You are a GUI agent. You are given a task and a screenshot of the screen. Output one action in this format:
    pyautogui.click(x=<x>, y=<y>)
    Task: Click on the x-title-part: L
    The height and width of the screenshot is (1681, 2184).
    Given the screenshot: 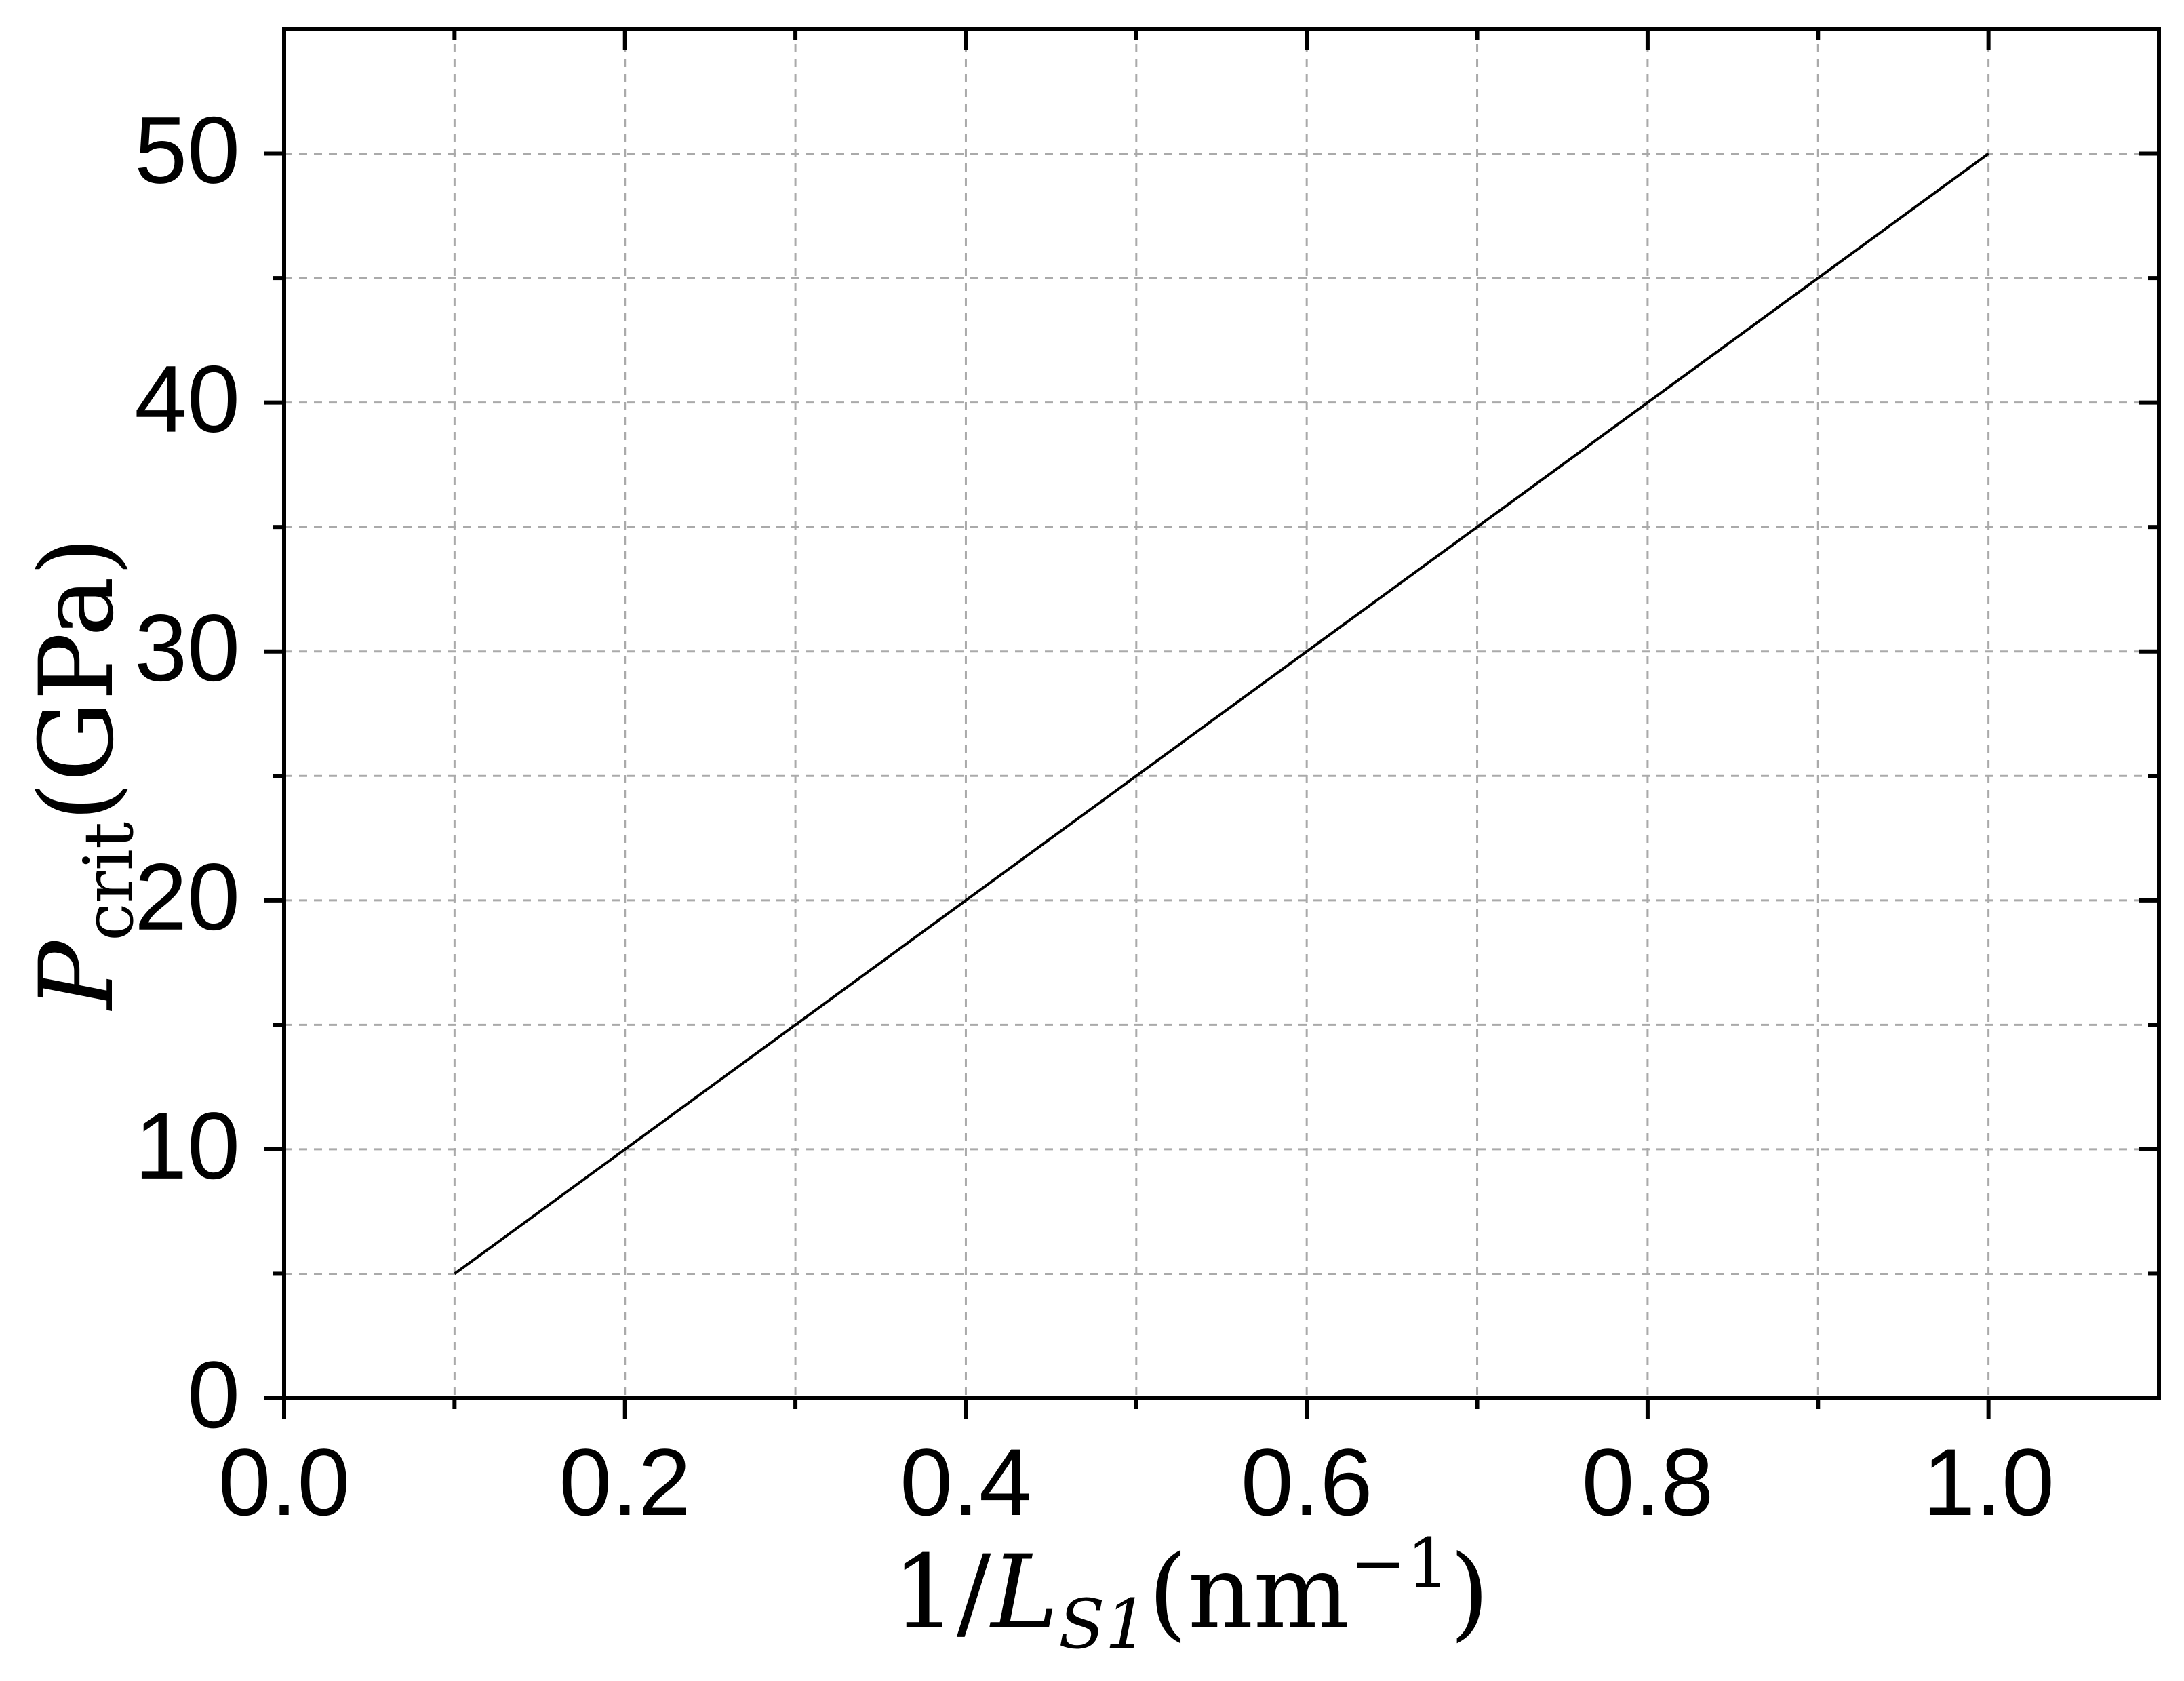 What is the action you would take?
    pyautogui.click(x=1024, y=1593)
    